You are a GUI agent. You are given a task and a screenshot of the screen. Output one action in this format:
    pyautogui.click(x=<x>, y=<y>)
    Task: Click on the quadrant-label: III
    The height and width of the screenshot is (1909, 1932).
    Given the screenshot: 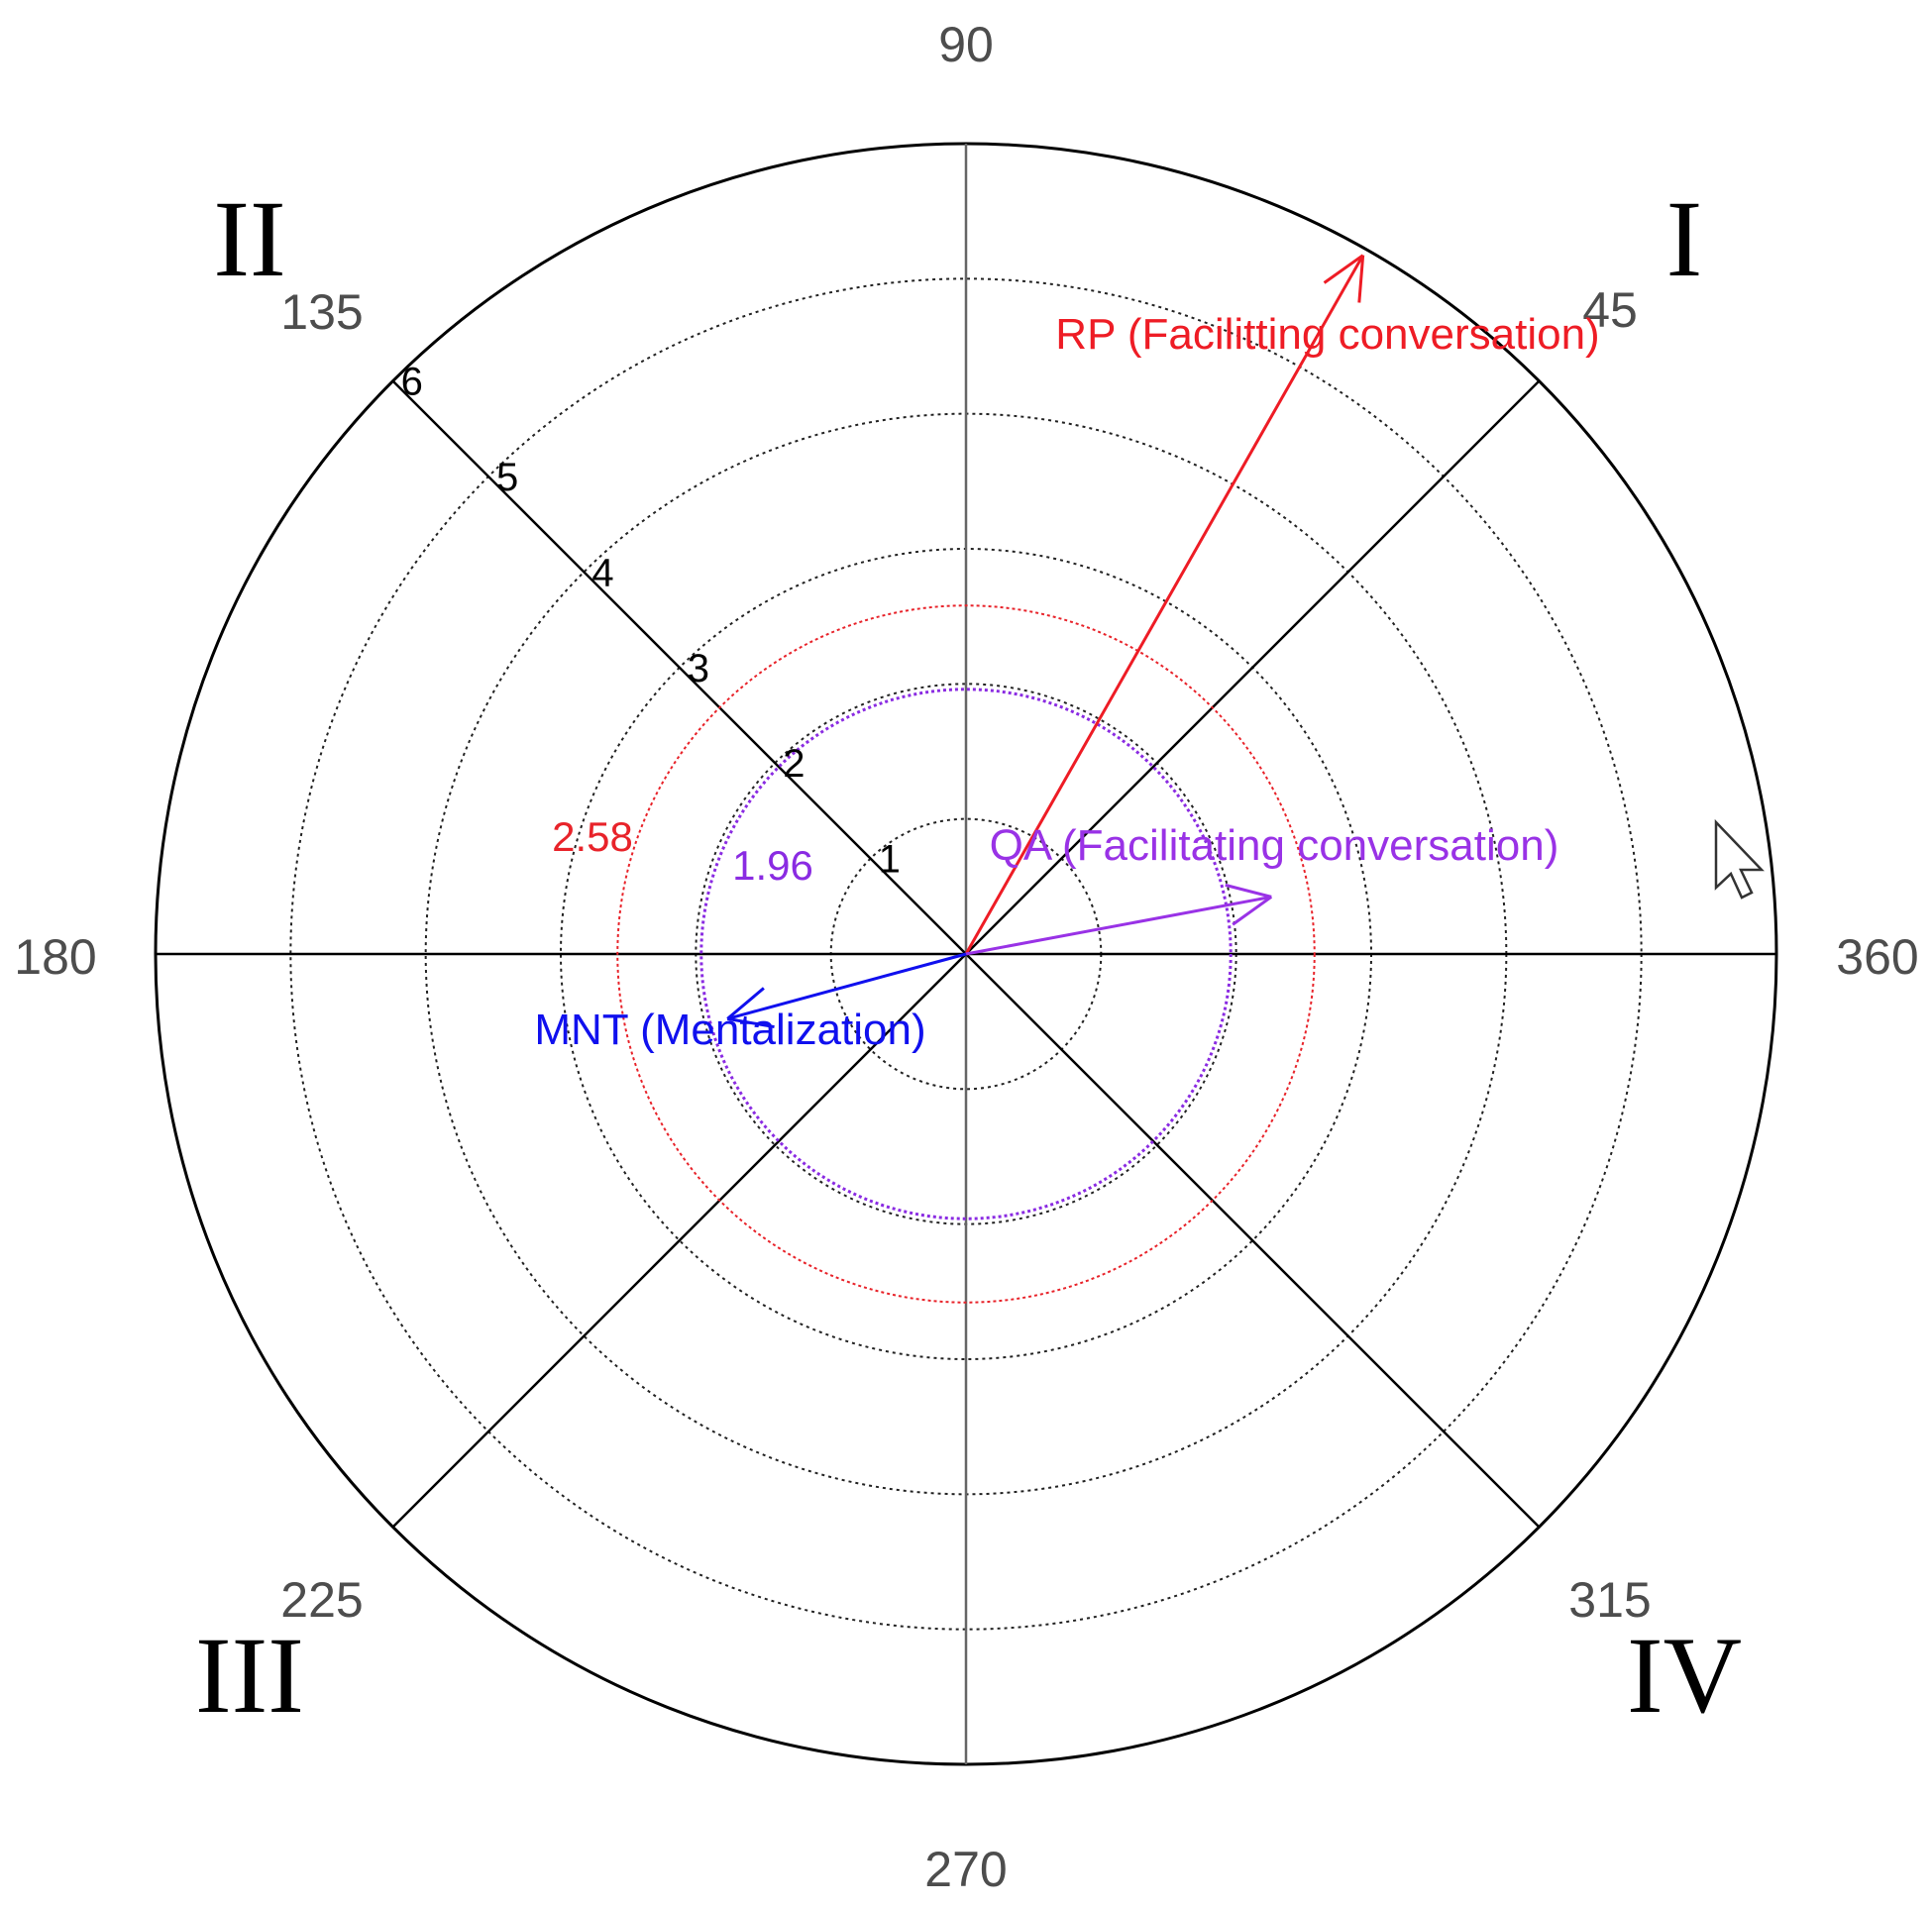 What is the action you would take?
    pyautogui.click(x=249, y=1675)
    